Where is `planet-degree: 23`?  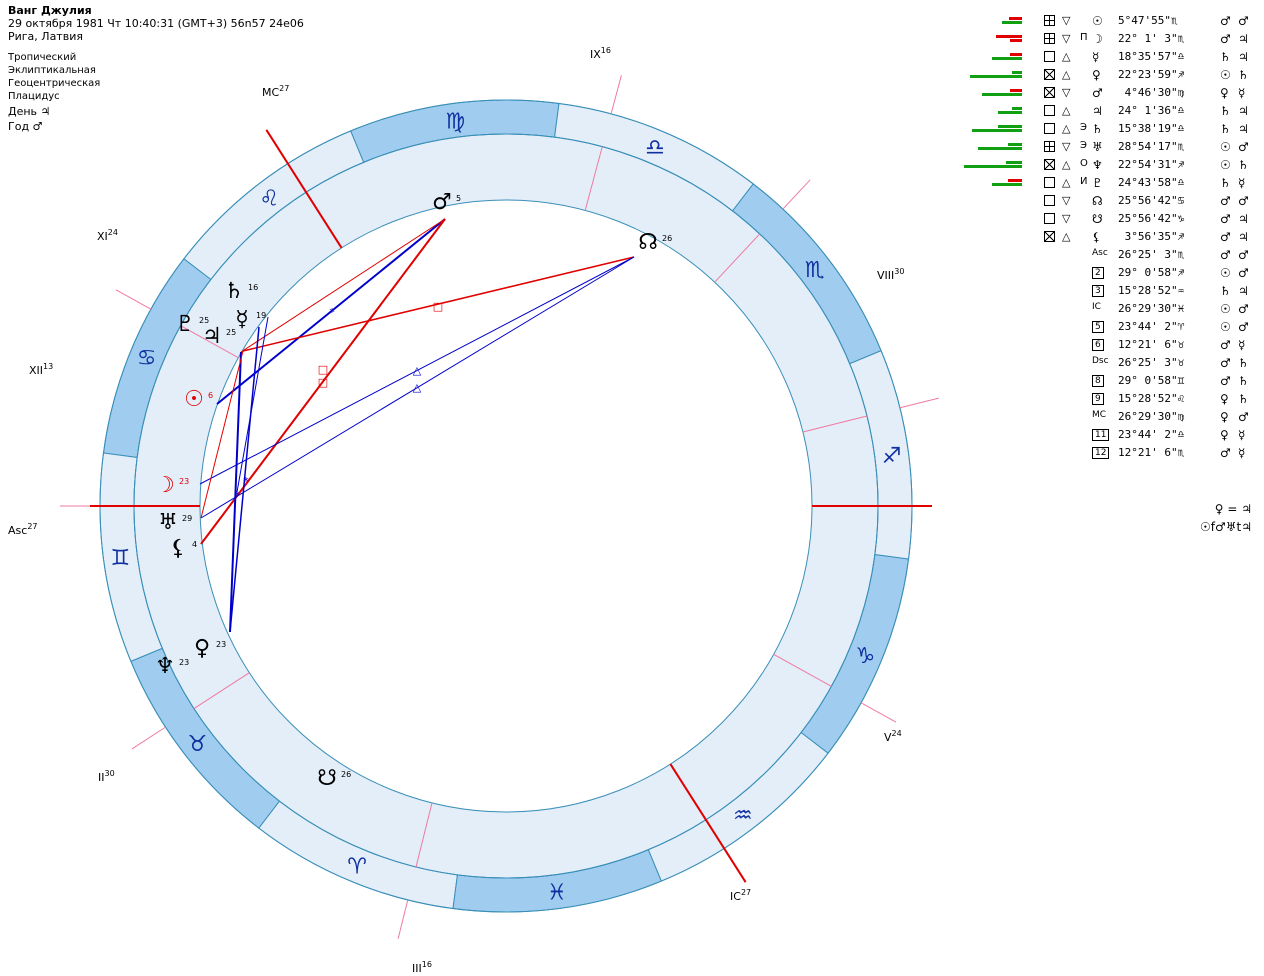
planet-degree: 23 is located at coordinates (184, 481).